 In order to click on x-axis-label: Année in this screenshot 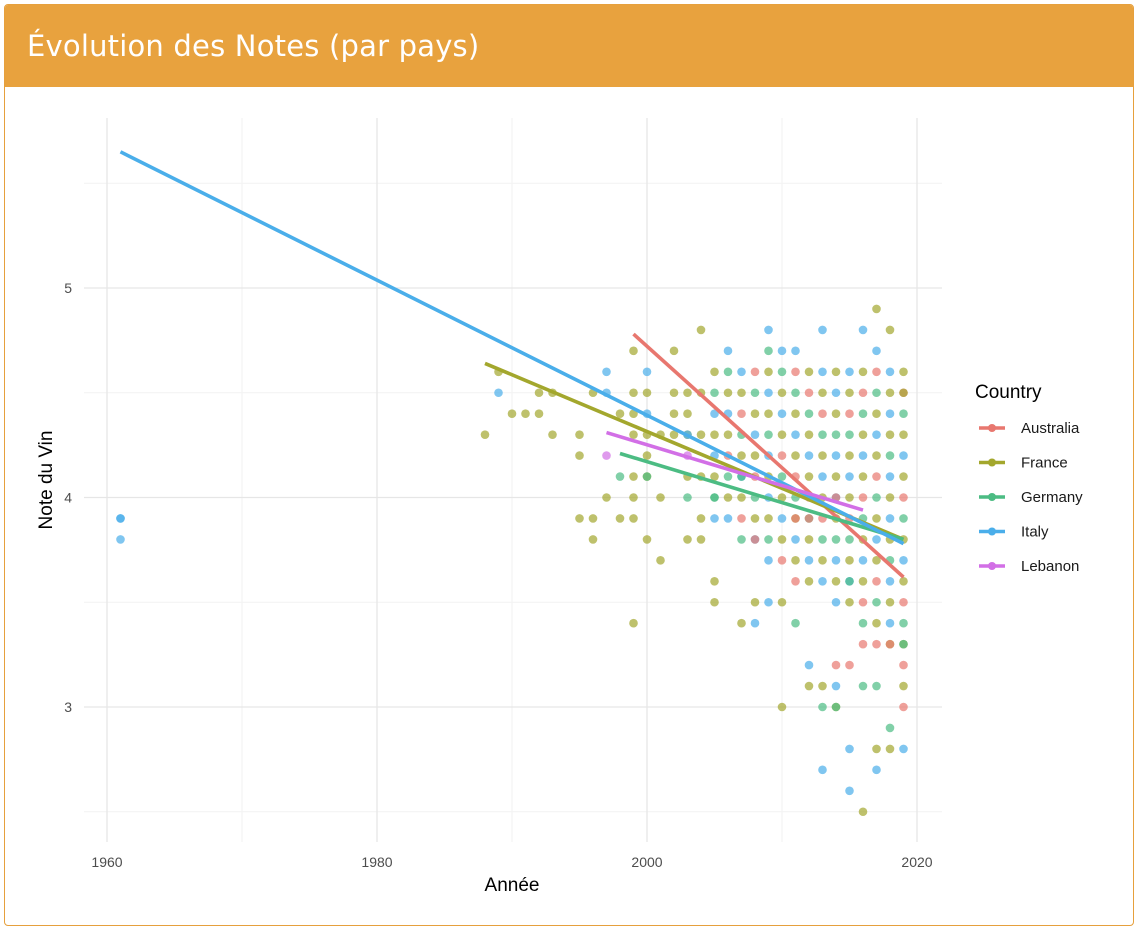, I will do `click(512, 885)`.